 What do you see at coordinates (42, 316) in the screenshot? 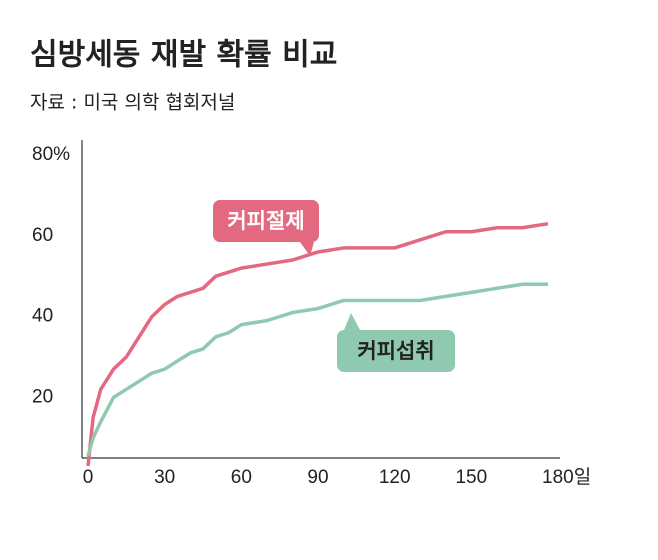
I see `y-tick-label: 40` at bounding box center [42, 316].